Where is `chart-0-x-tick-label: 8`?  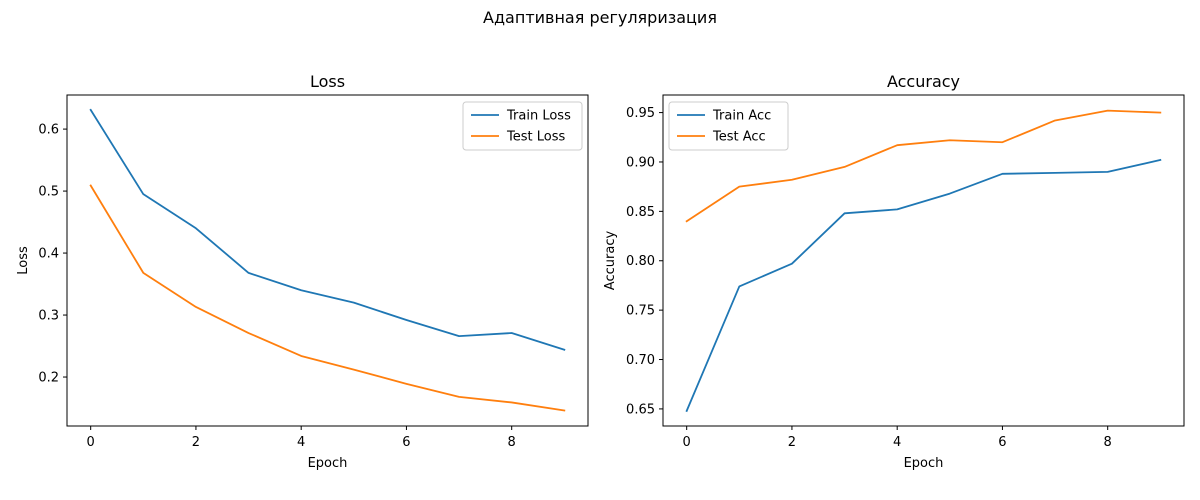
chart-0-x-tick-label: 8 is located at coordinates (512, 442).